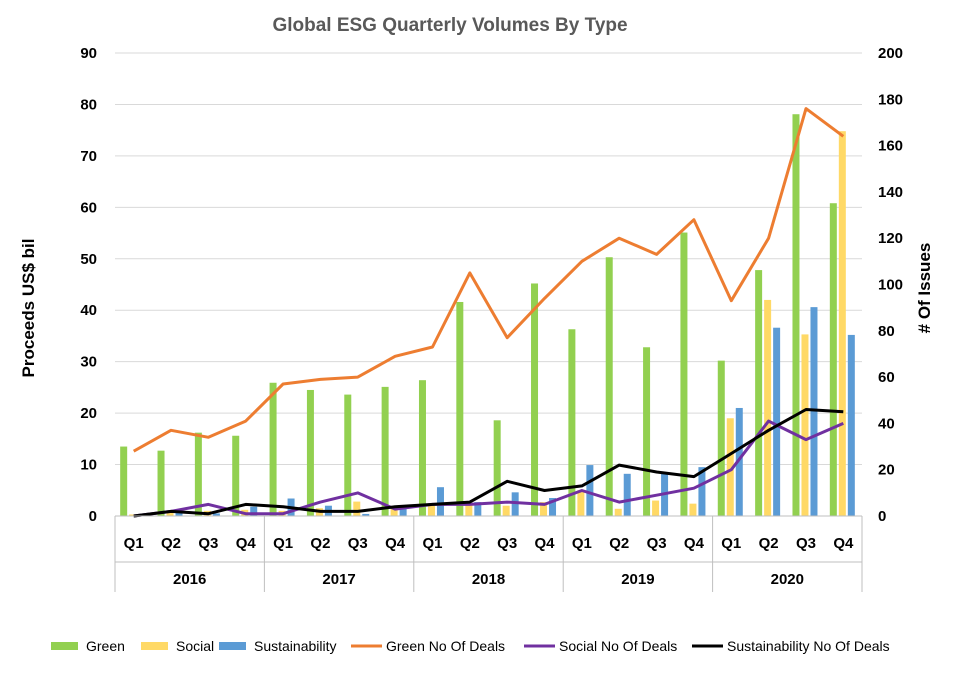 This screenshot has width=960, height=681. What do you see at coordinates (886, 470) in the screenshot?
I see `y2-tick-label: 20` at bounding box center [886, 470].